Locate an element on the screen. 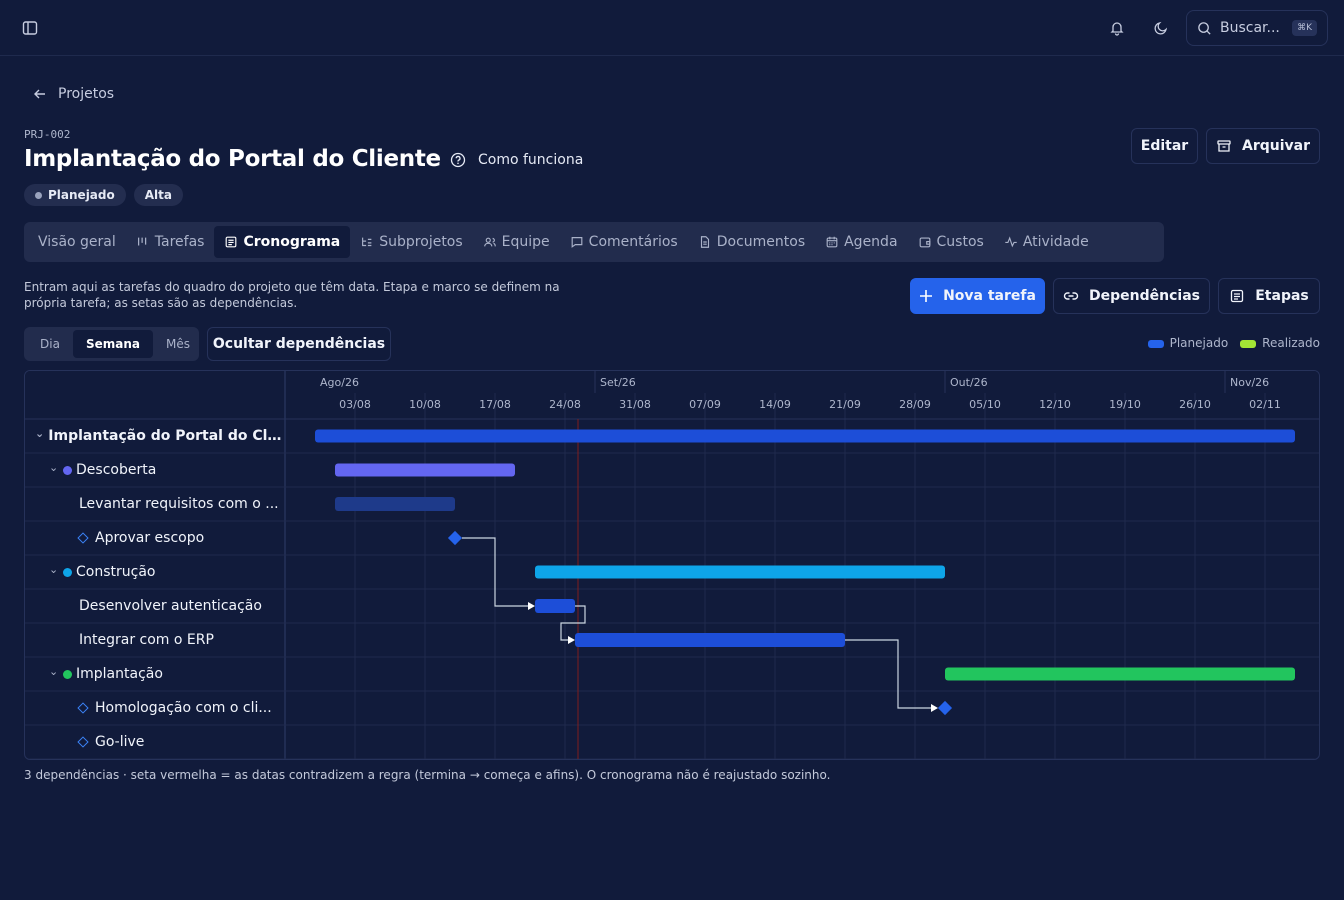 The width and height of the screenshot is (1344, 900). tab-subprojetos: Subprojetos is located at coordinates (411, 242).